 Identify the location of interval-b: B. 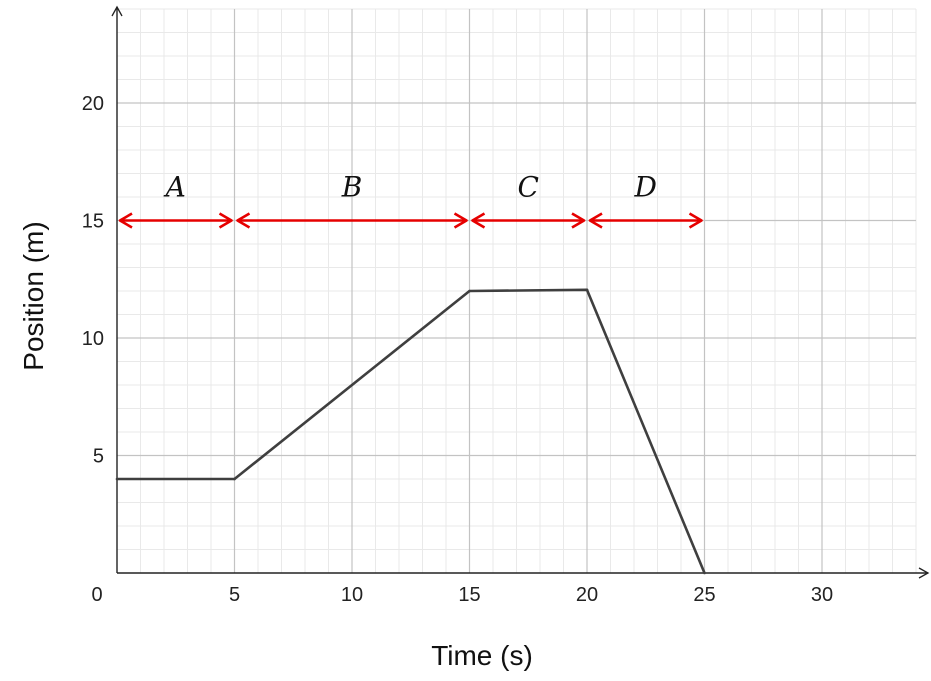
(352, 200).